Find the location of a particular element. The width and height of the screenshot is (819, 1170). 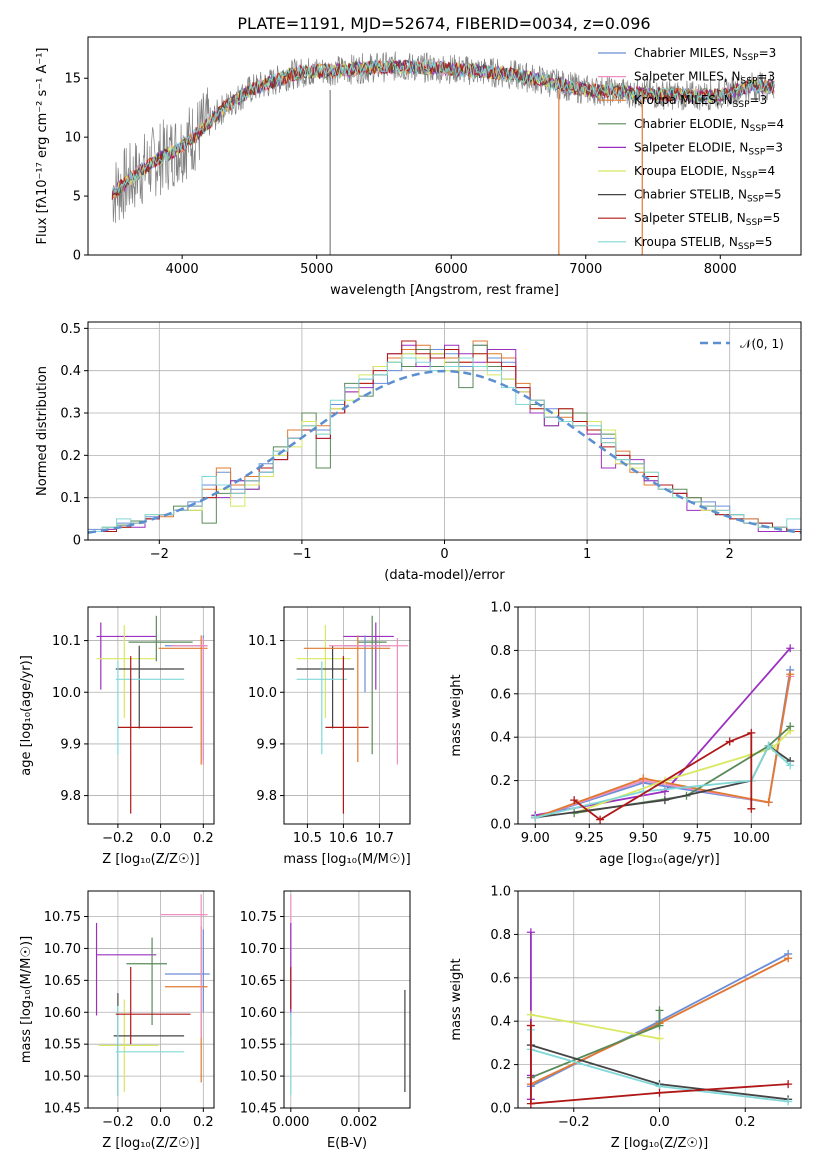

y-tick-label: 10.45 is located at coordinates (258, 1109).